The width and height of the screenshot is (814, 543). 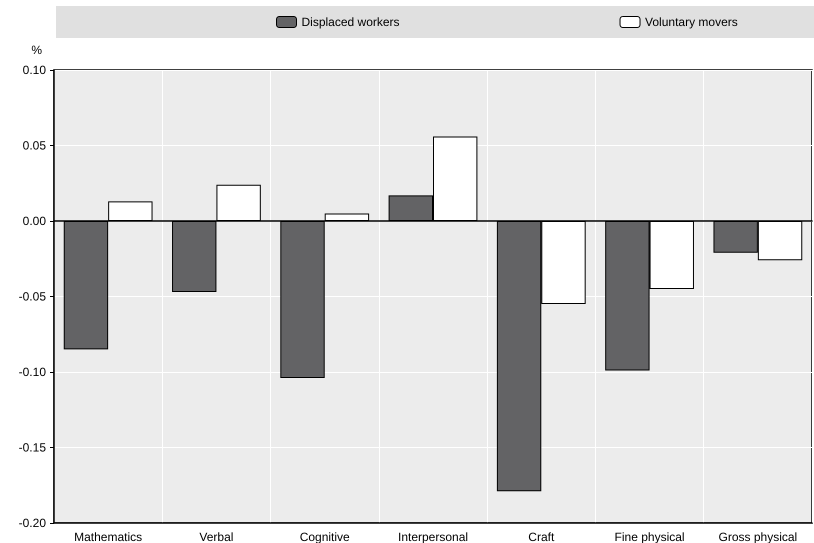 I want to click on y-tick-label: -0.05, so click(x=32, y=297).